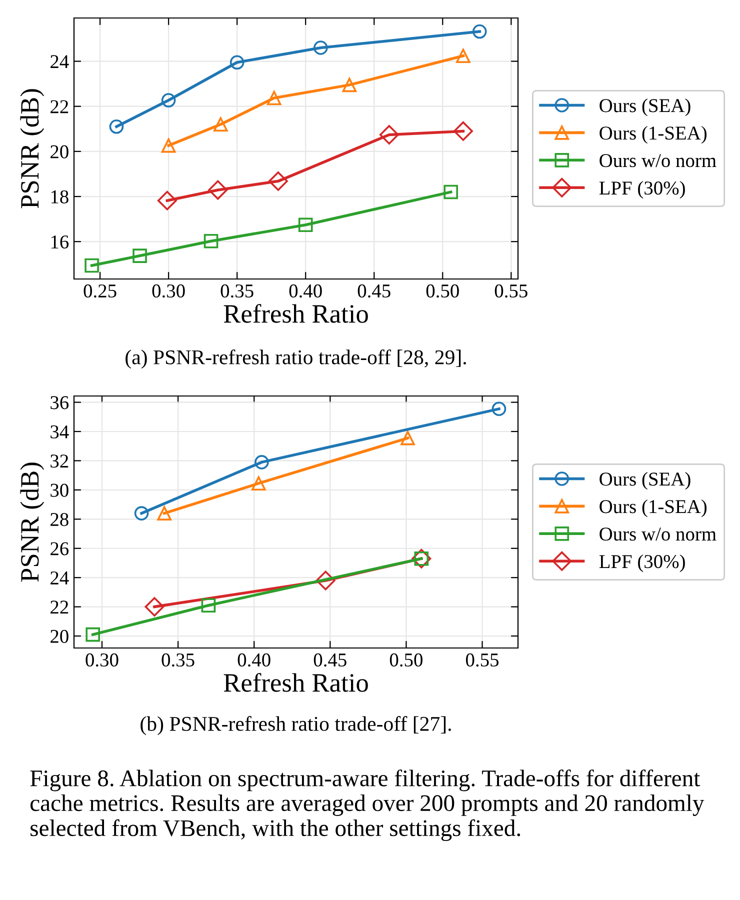 Image resolution: width=740 pixels, height=900 pixels. What do you see at coordinates (295, 726) in the screenshot?
I see `text: (b) PSNR-refresh ratio trade-off [27].` at bounding box center [295, 726].